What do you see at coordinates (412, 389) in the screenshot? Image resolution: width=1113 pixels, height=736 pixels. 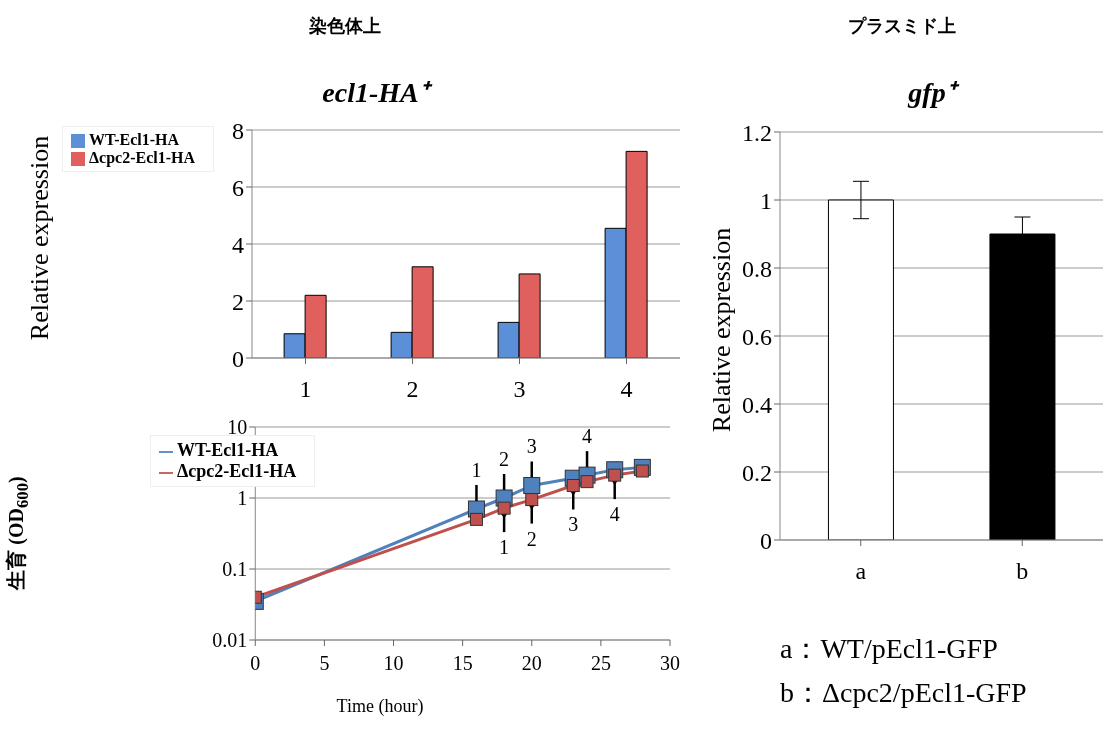 I see `x-tick-label: 2` at bounding box center [412, 389].